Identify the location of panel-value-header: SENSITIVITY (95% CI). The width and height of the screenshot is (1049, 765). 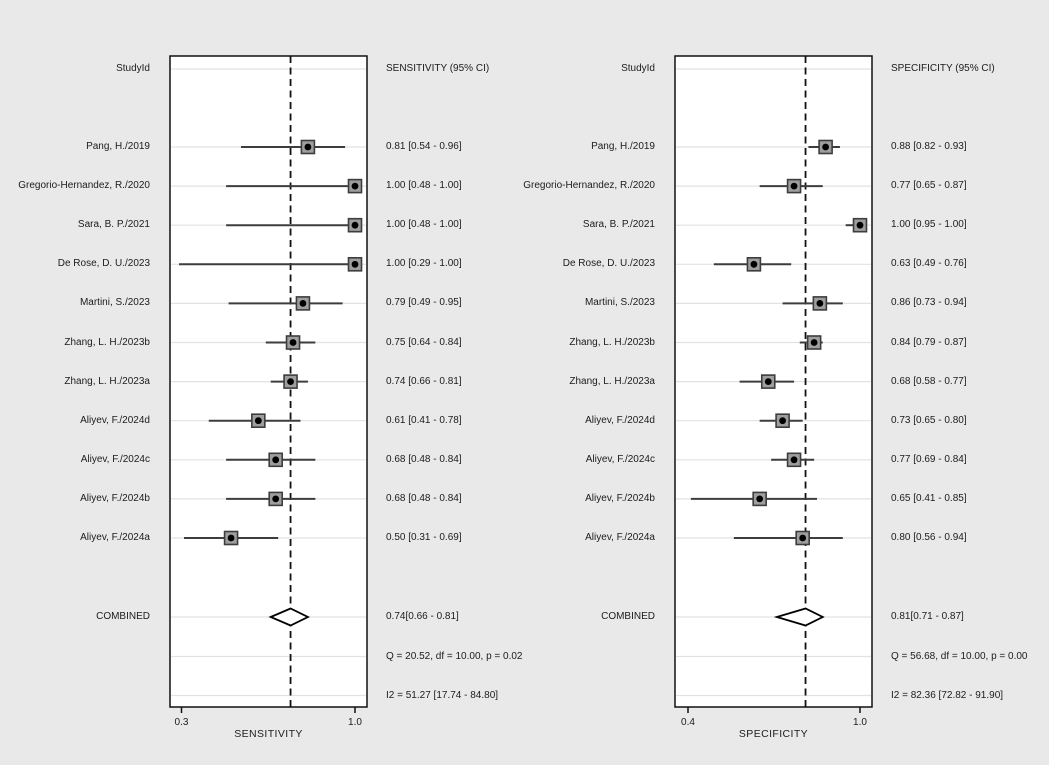
(438, 68).